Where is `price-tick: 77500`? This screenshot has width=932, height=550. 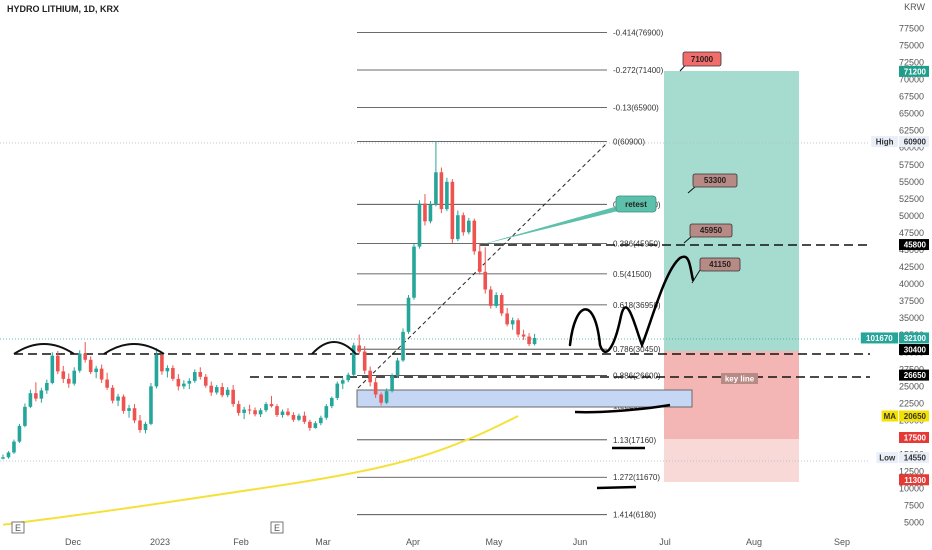
price-tick: 77500 is located at coordinates (911, 28).